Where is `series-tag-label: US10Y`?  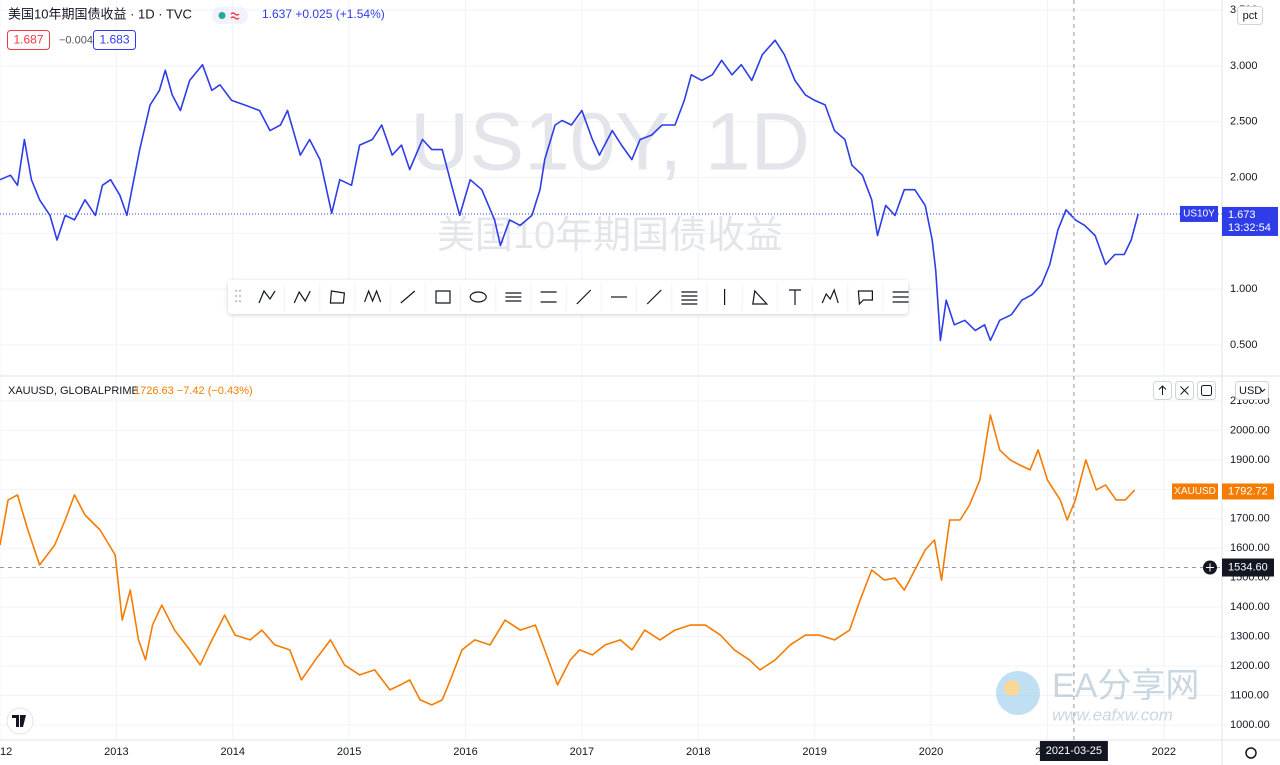
series-tag-label: US10Y is located at coordinates (1199, 214).